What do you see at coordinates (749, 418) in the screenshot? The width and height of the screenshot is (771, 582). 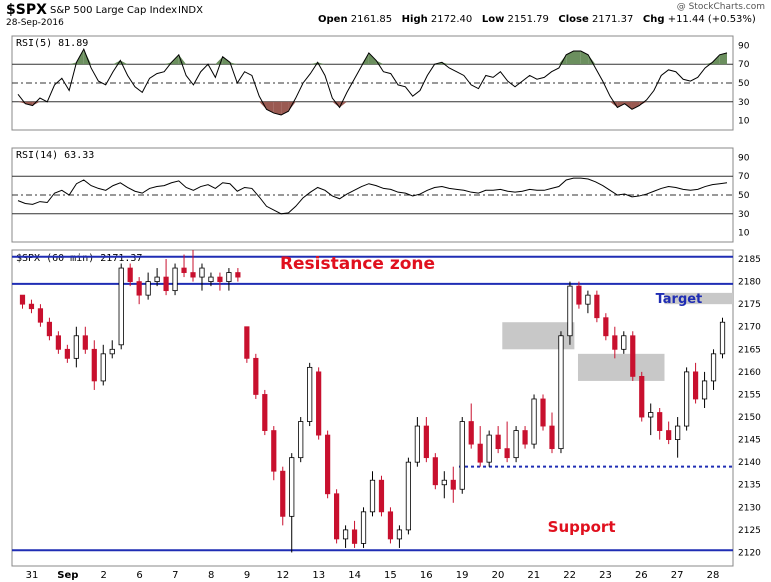 I see `price-tick-label: 2150` at bounding box center [749, 418].